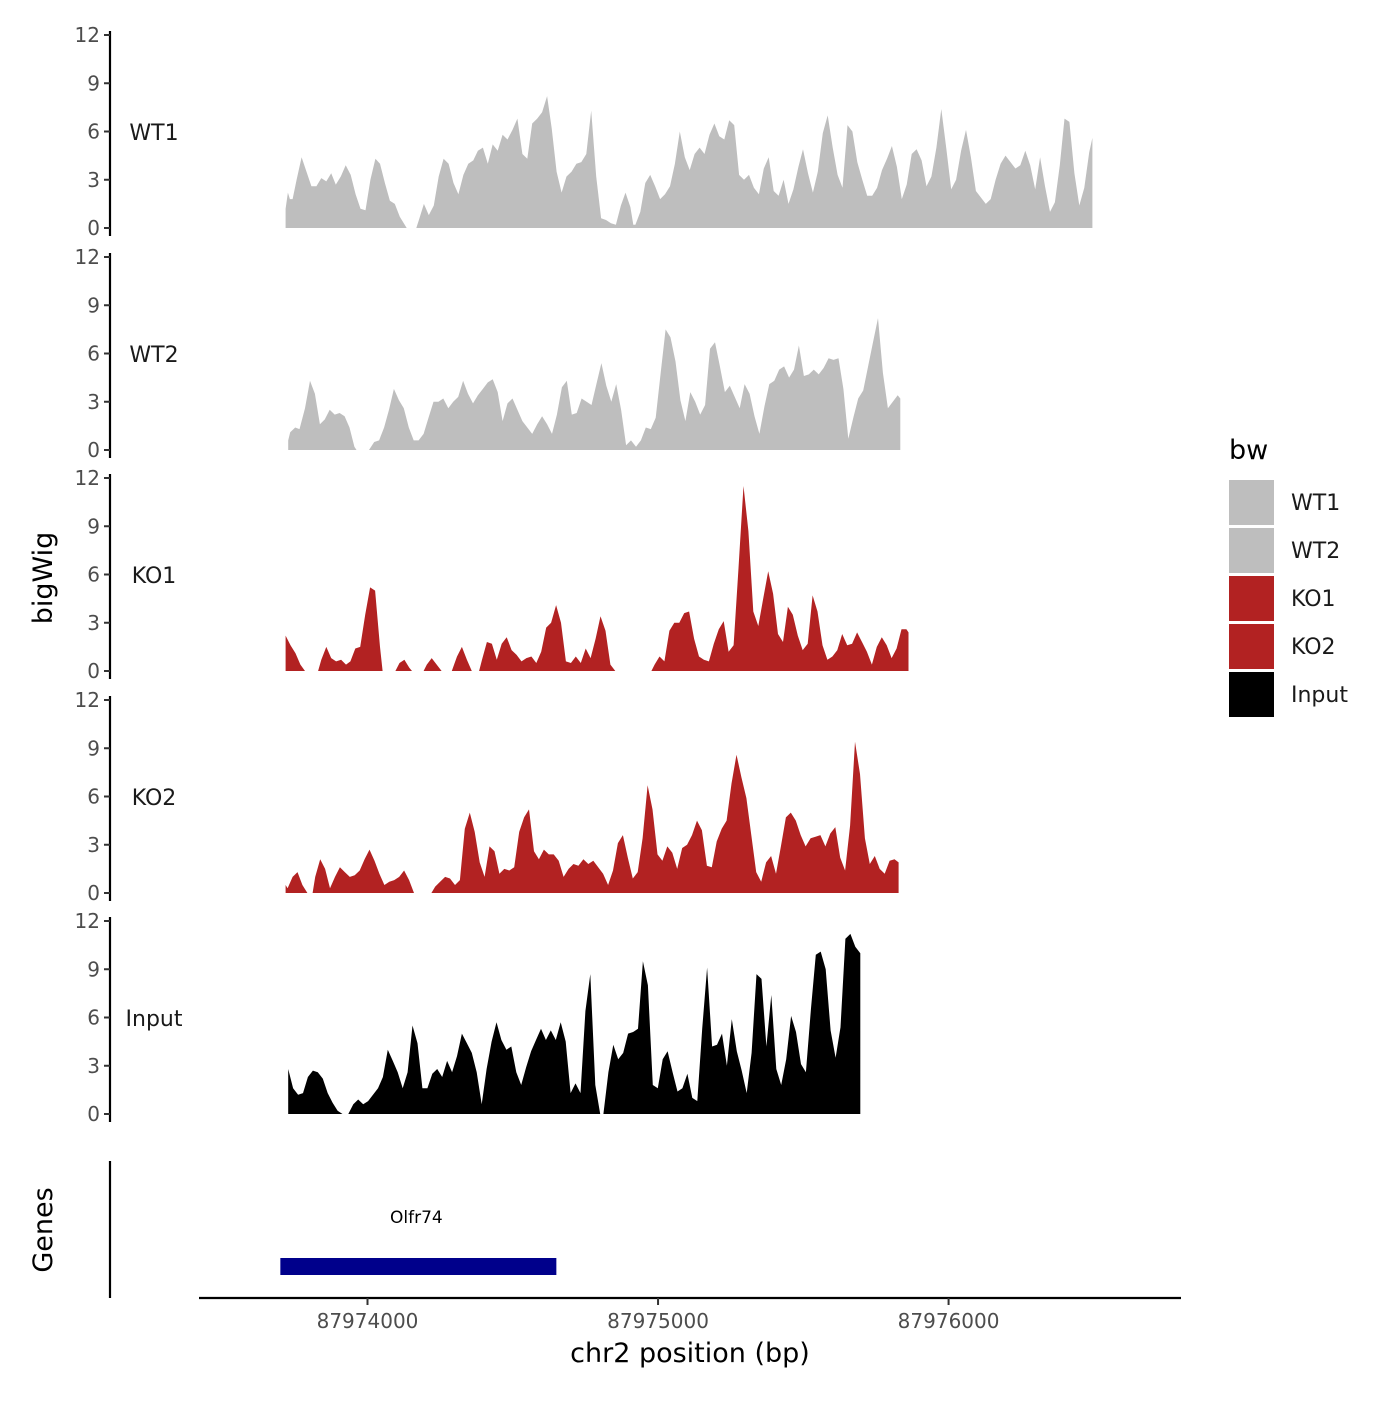  Describe the element at coordinates (658, 1321) in the screenshot. I see `x-tick-label: 87975000` at that location.